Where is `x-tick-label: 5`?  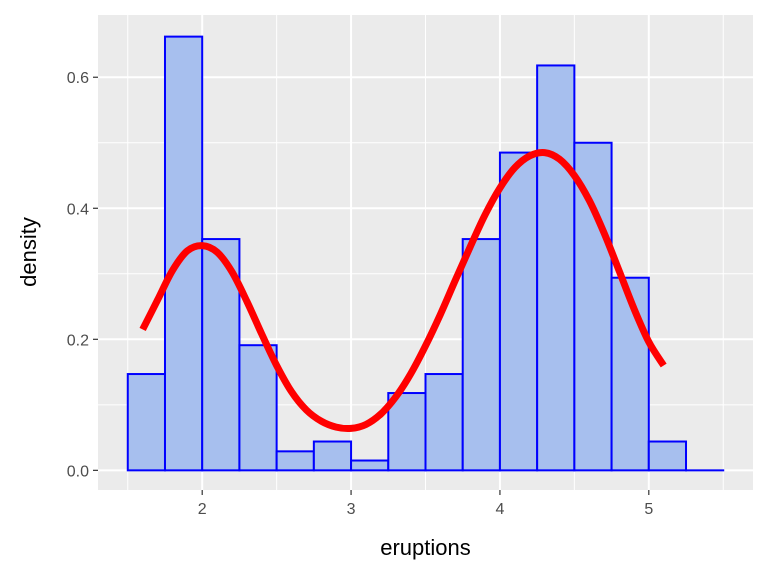 x-tick-label: 5 is located at coordinates (648, 509).